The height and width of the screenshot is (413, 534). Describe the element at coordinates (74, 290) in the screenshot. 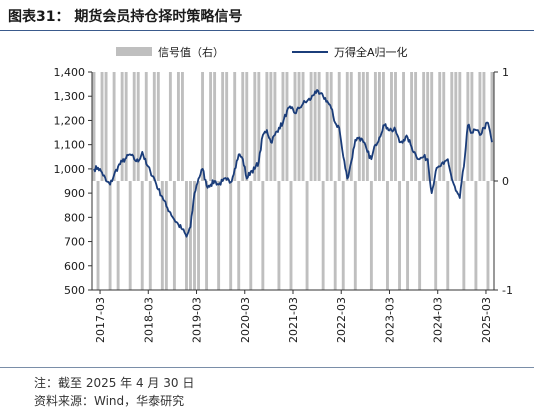

I see `left-tick-label: 500` at that location.